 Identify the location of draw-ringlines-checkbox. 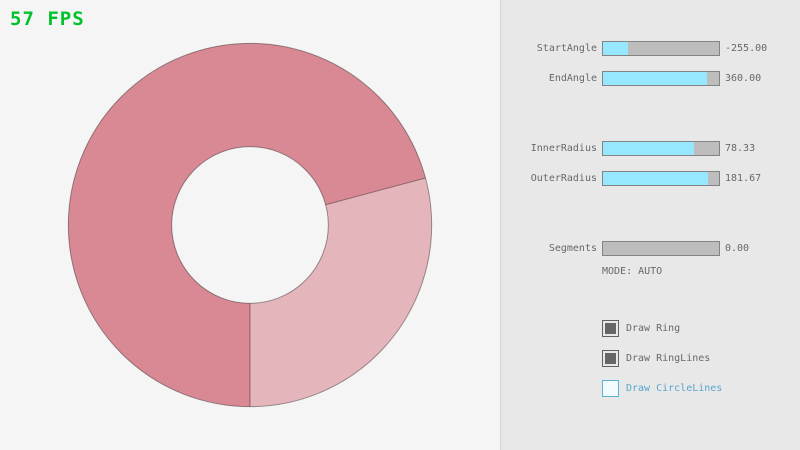
(610, 358).